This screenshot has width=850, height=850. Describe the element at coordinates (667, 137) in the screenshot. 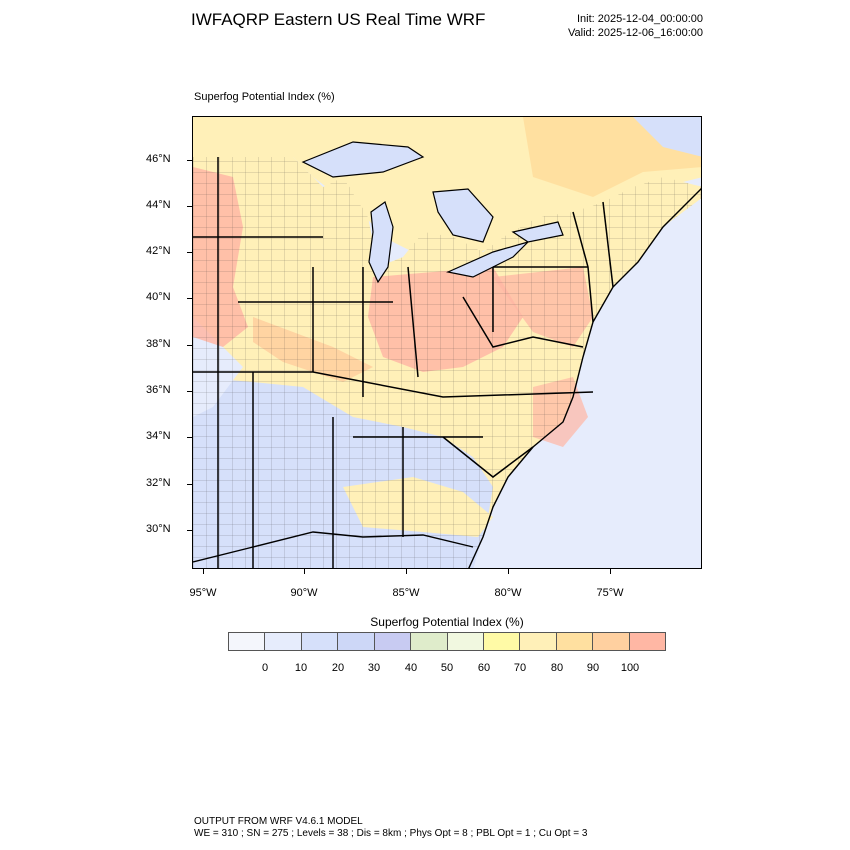

I see `canada-low-zone` at that location.